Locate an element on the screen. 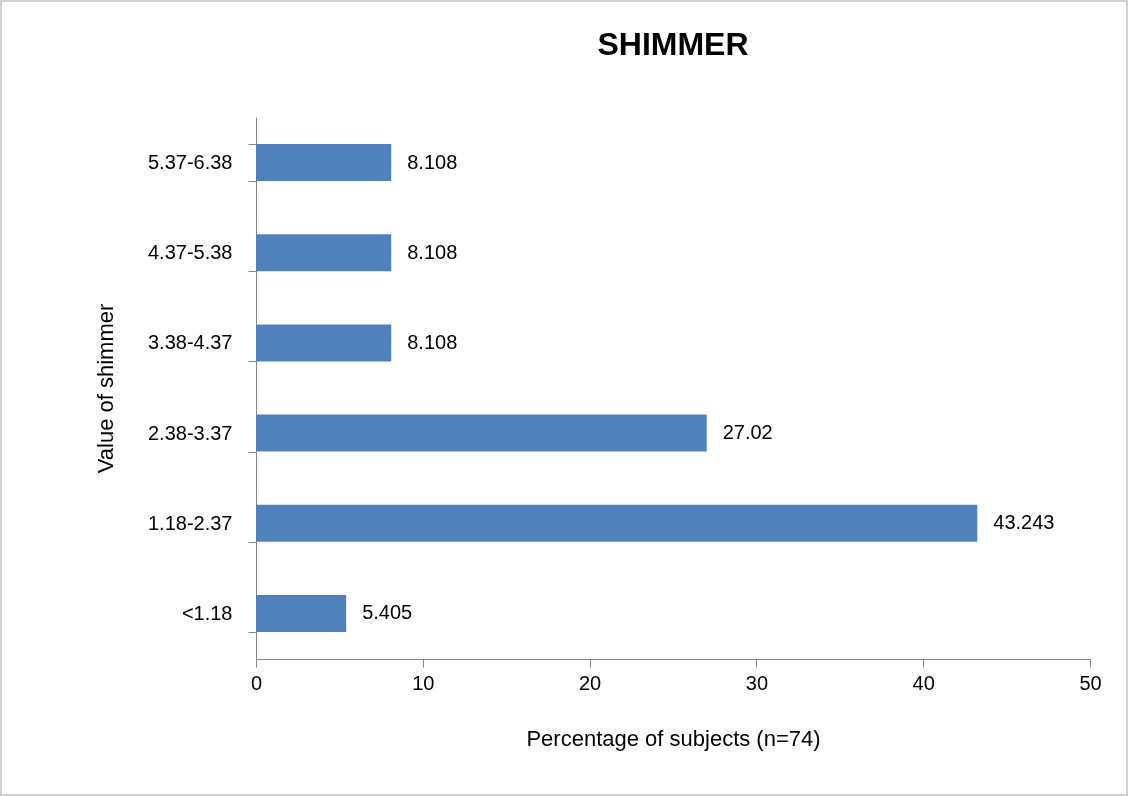  y-tick-label: 3.38-4.37 is located at coordinates (190, 342).